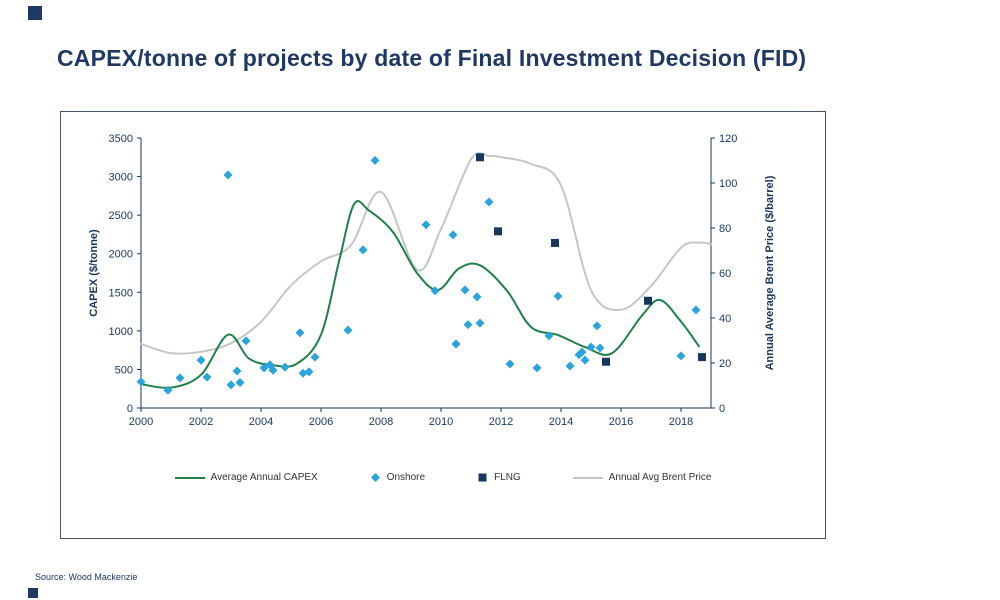  What do you see at coordinates (728, 139) in the screenshot?
I see `svg-text: 120` at bounding box center [728, 139].